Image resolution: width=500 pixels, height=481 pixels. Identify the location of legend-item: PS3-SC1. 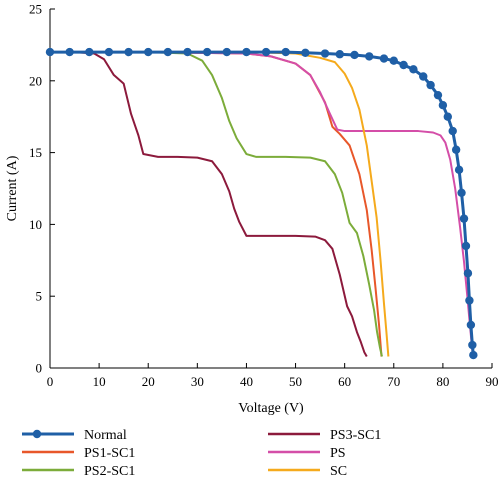
(324, 435).